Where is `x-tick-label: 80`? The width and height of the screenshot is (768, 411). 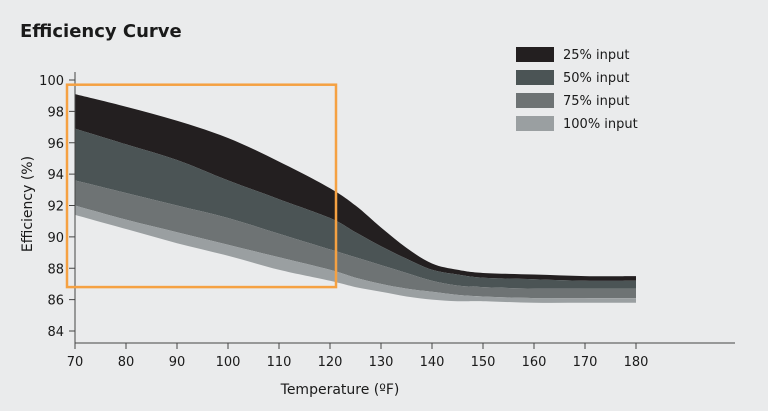
x-tick-label: 80 is located at coordinates (126, 362).